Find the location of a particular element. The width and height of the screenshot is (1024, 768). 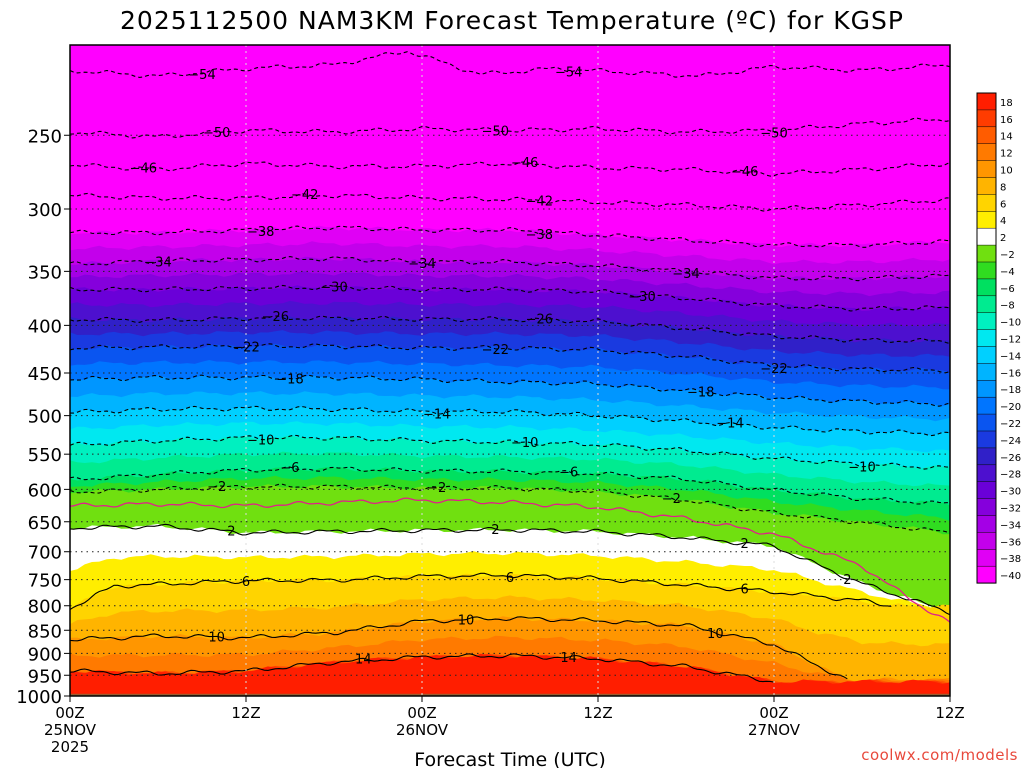

contour-label: −26 is located at coordinates (539, 320).